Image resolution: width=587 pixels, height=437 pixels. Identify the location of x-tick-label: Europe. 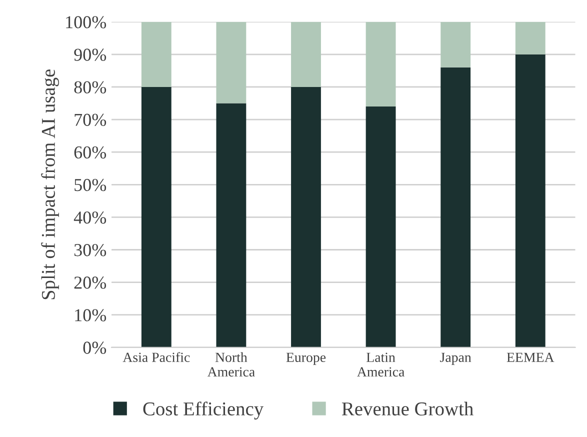
(306, 358).